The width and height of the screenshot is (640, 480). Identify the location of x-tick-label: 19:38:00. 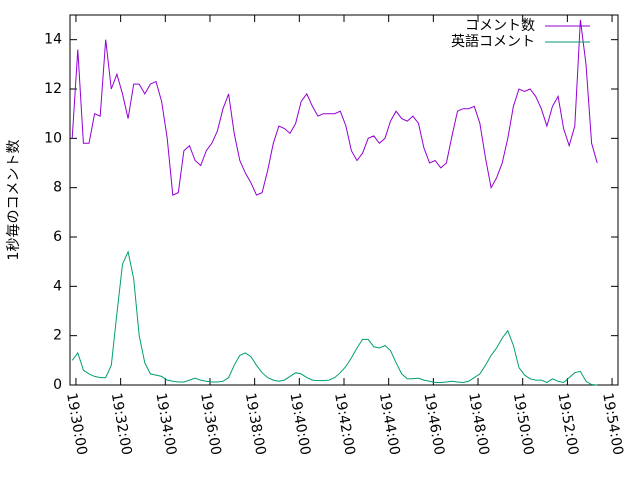
(255, 424).